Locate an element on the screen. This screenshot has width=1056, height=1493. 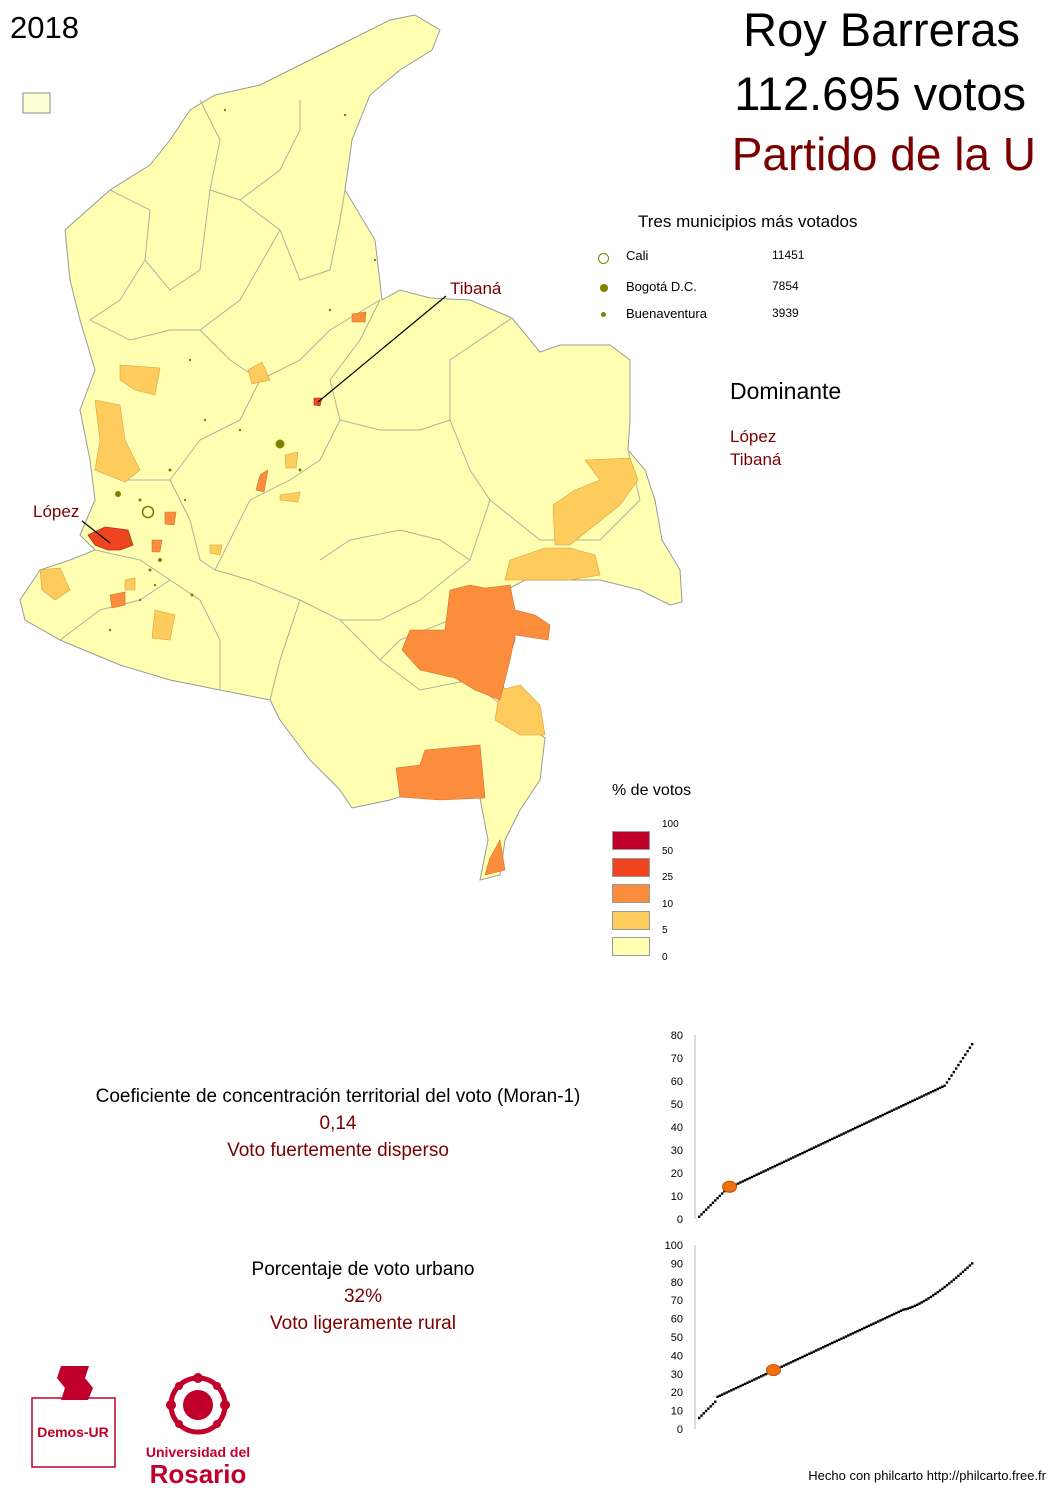
party-name: Partido de la U is located at coordinates (883, 154).